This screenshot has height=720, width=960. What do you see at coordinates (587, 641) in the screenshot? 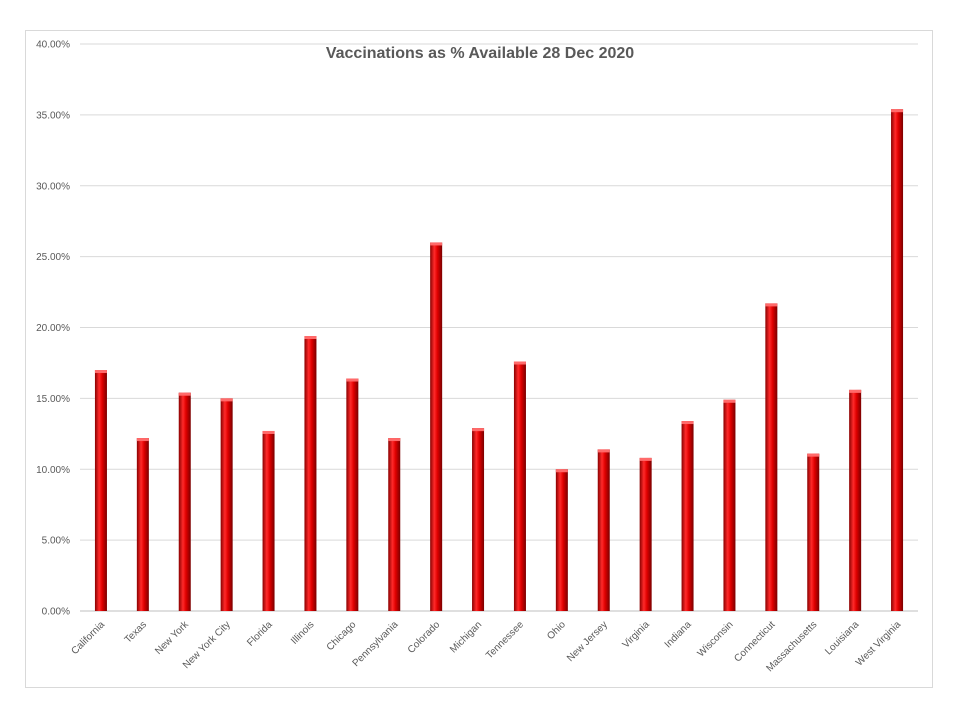
I see `x-category-label: New Jersey` at bounding box center [587, 641].